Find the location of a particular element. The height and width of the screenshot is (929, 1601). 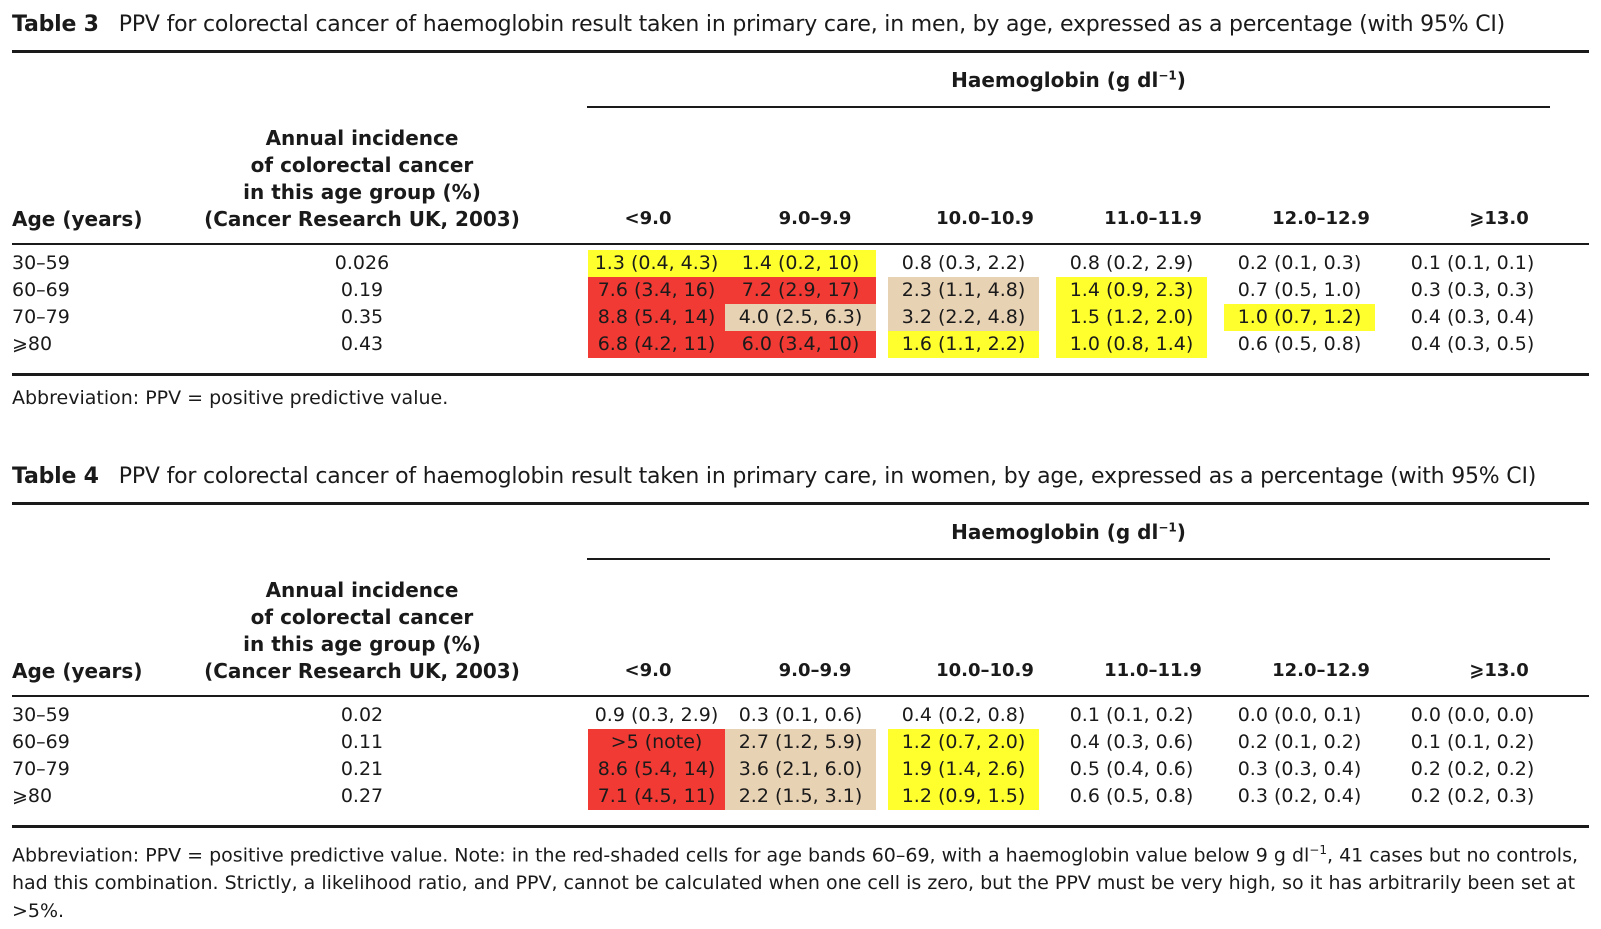

ppv-cell: 3.2 (2.2, 4.8) is located at coordinates (963, 317).